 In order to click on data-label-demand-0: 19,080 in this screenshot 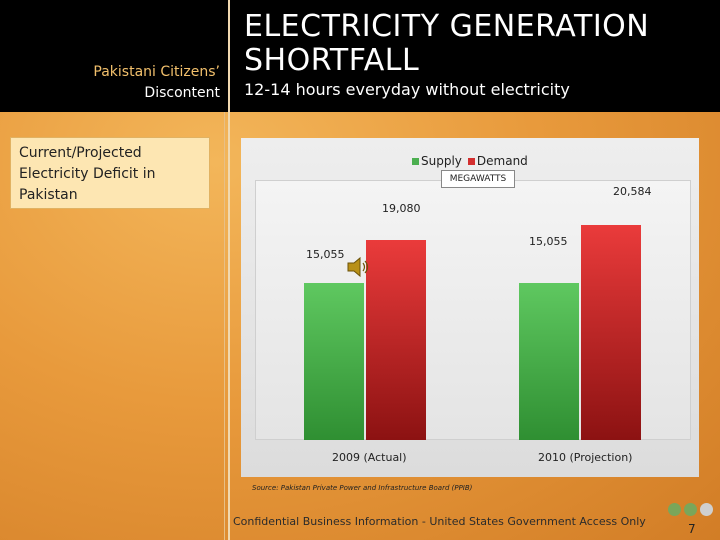, I will do `click(401, 209)`.